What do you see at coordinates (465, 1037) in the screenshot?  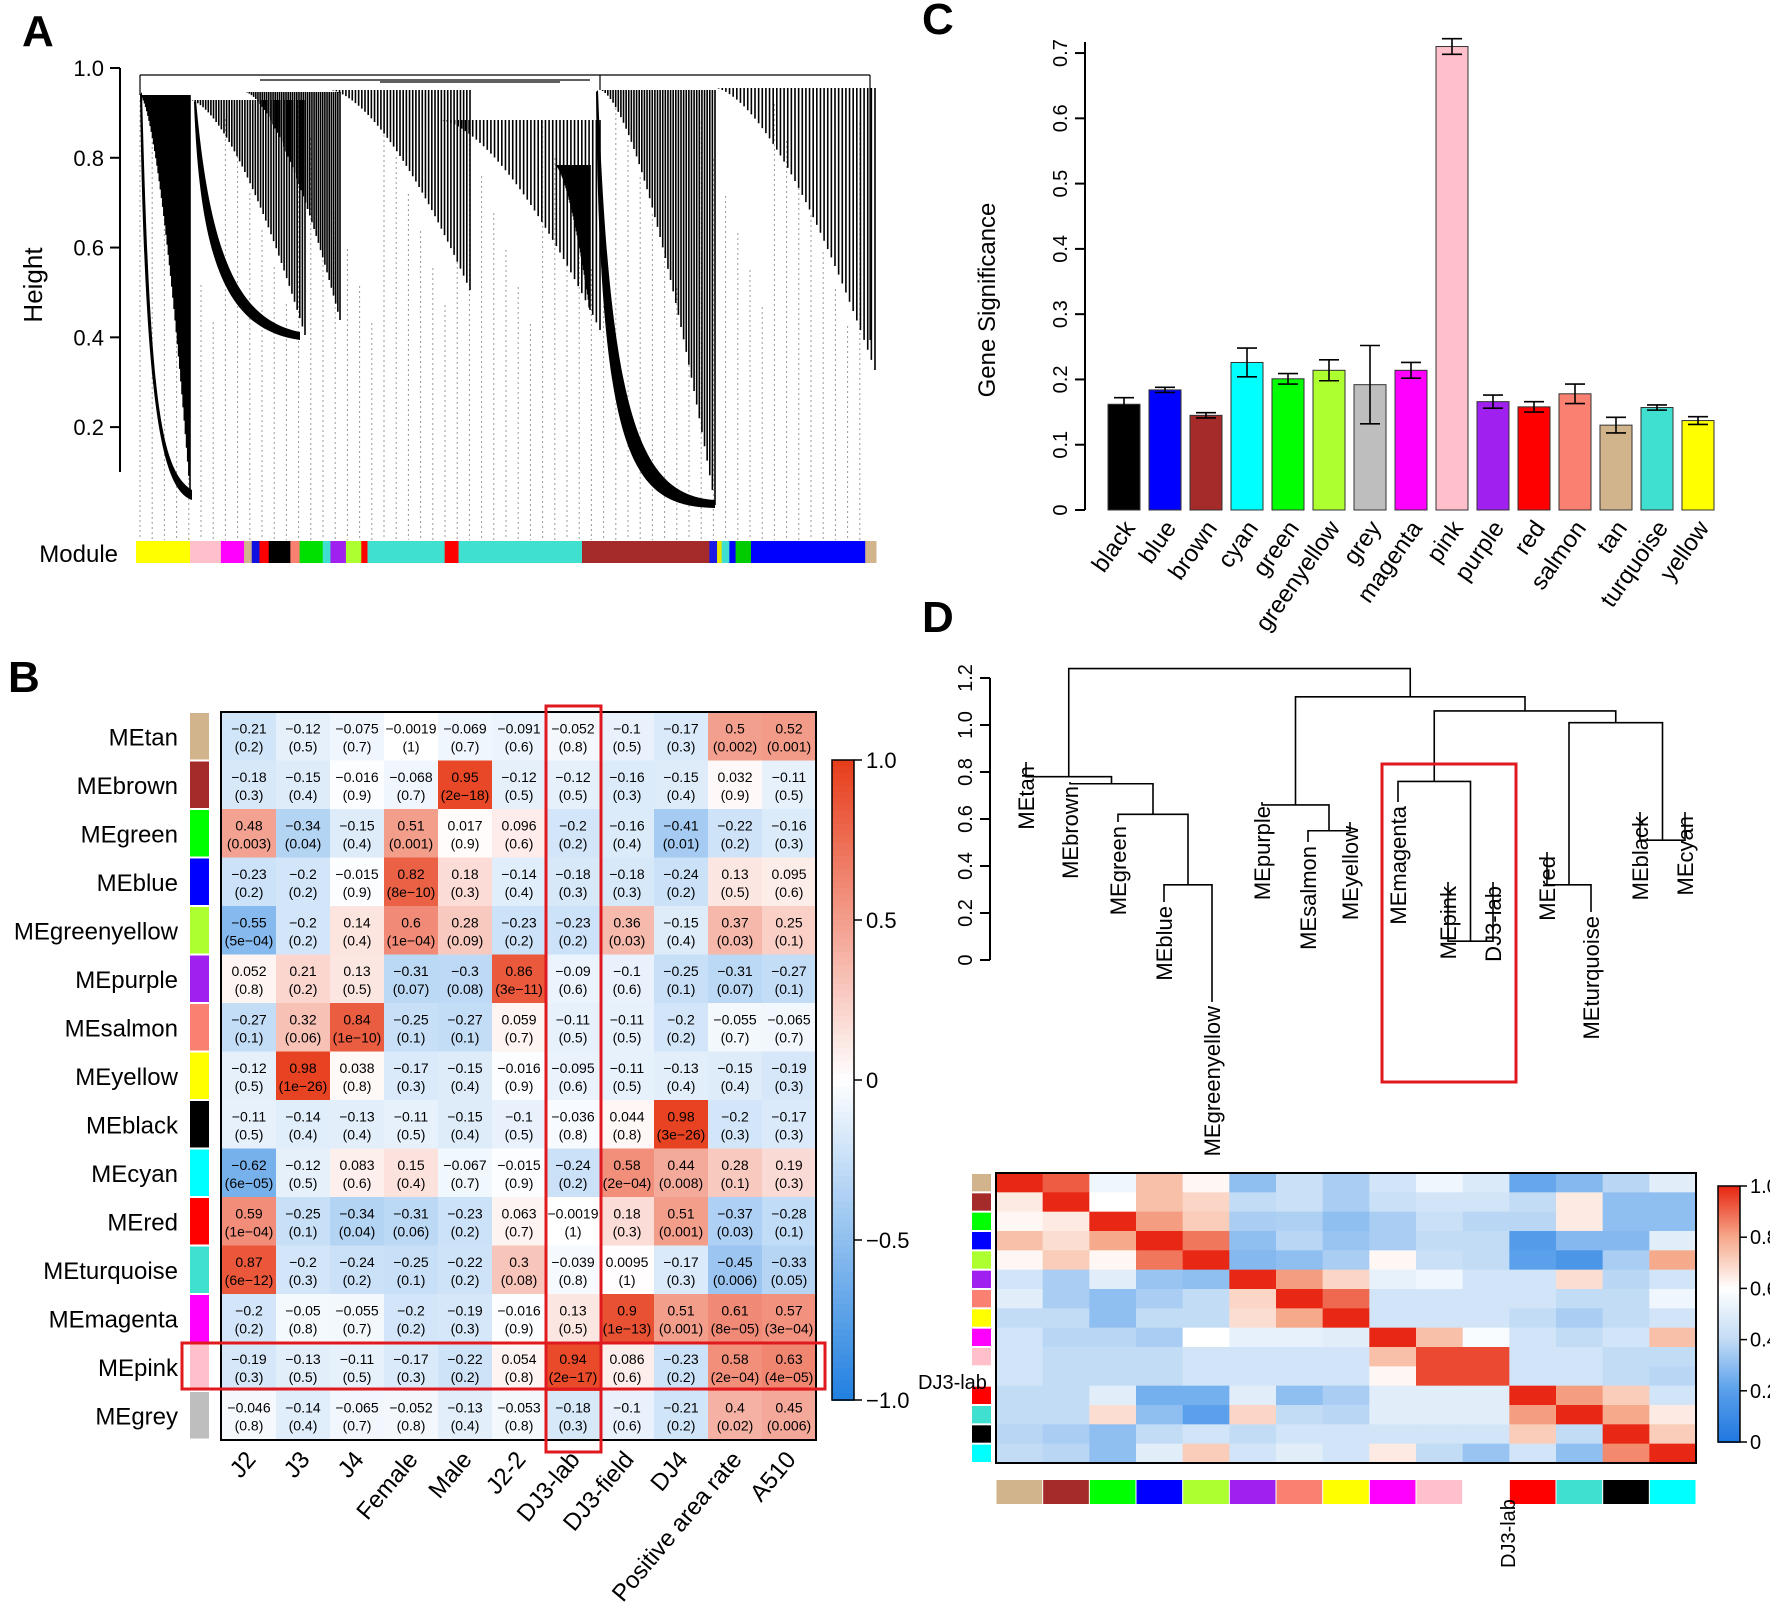 I see `b-cell-pvalue: (0.1)` at bounding box center [465, 1037].